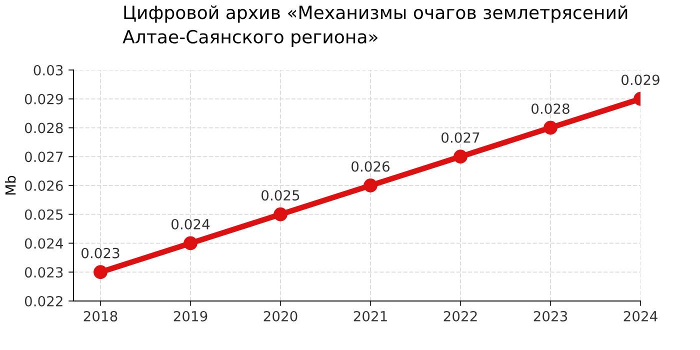 This screenshot has height=350, width=700. What do you see at coordinates (461, 137) in the screenshot?
I see `data-label: 0.027` at bounding box center [461, 137].